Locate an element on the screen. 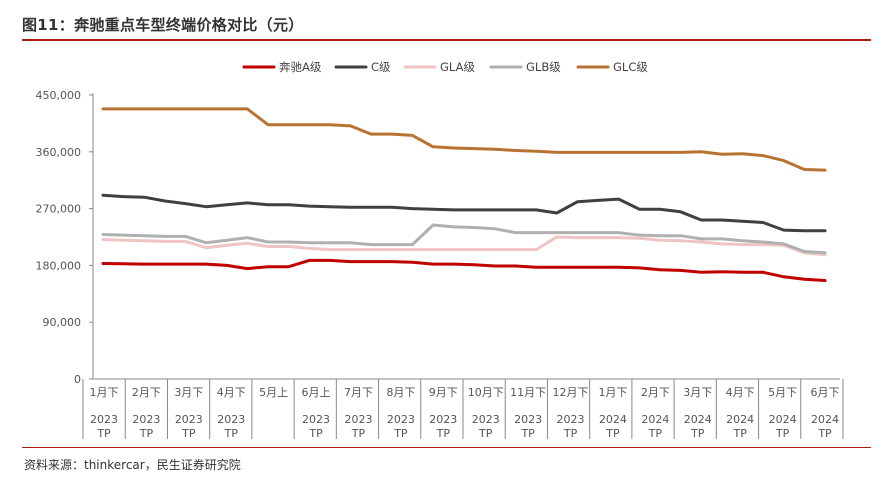 The width and height of the screenshot is (892, 485). x-tick-label: 12月下 is located at coordinates (571, 392).